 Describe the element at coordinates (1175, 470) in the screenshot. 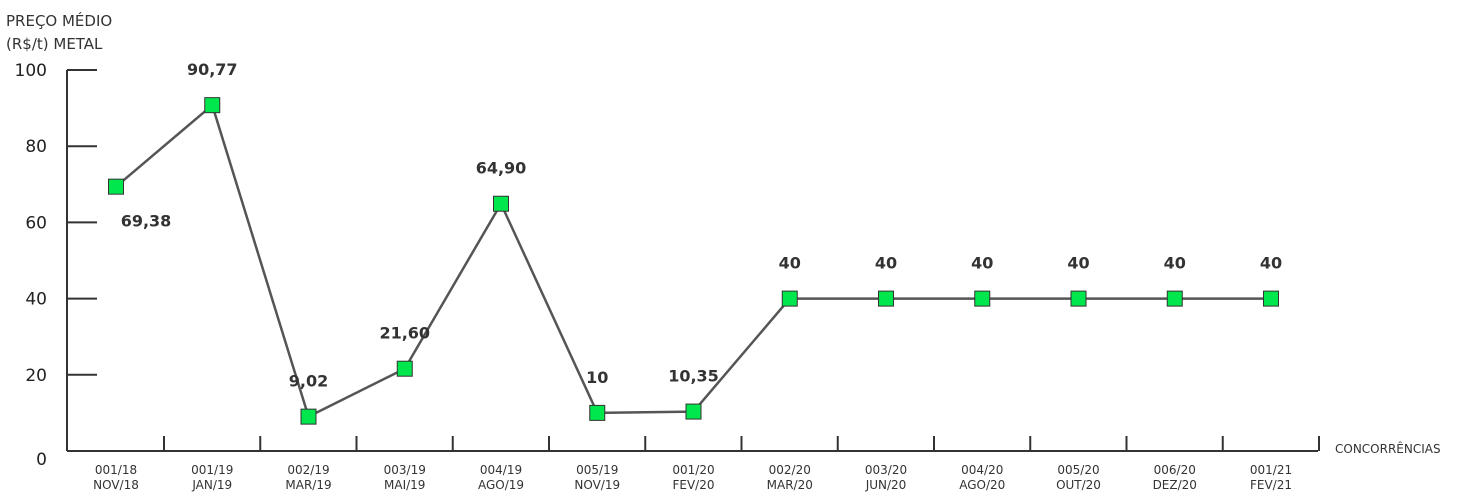

I see `x-tick-label-line1: 006/20` at that location.